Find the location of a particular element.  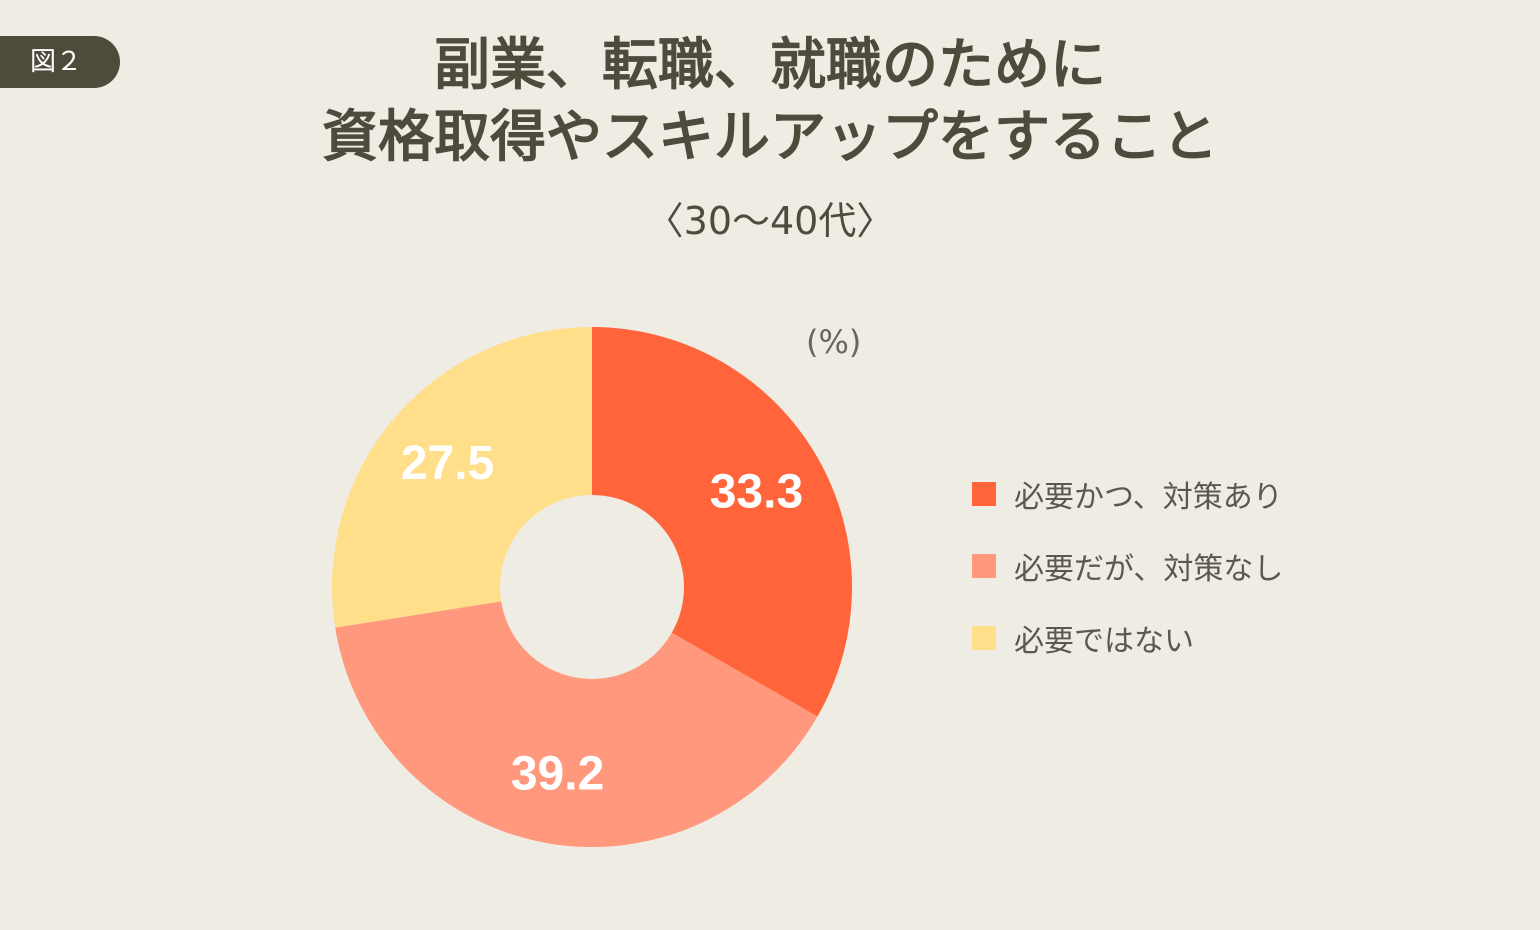

legend-label: 必要ではない is located at coordinates (1104, 641).